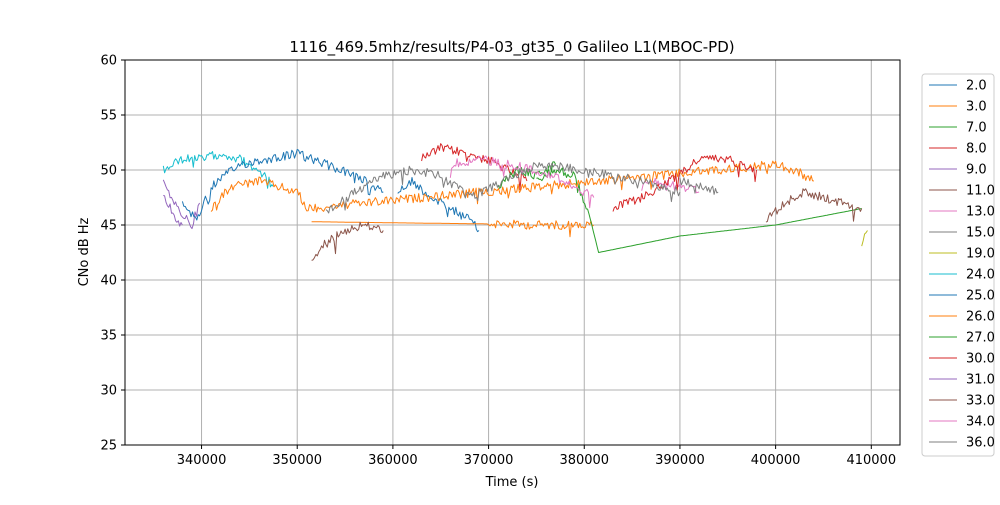 This screenshot has height=505, width=1000. Describe the element at coordinates (680, 460) in the screenshot. I see `x-tick-label: 390000` at that location.